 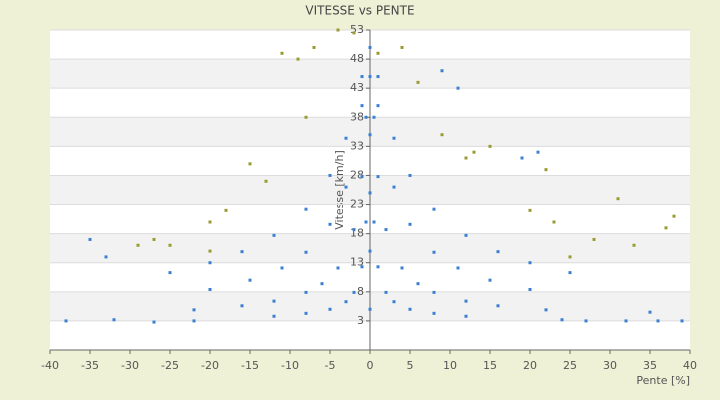 What do you see at coordinates (663, 380) in the screenshot?
I see `x-axis-title: Pente [%]` at bounding box center [663, 380].